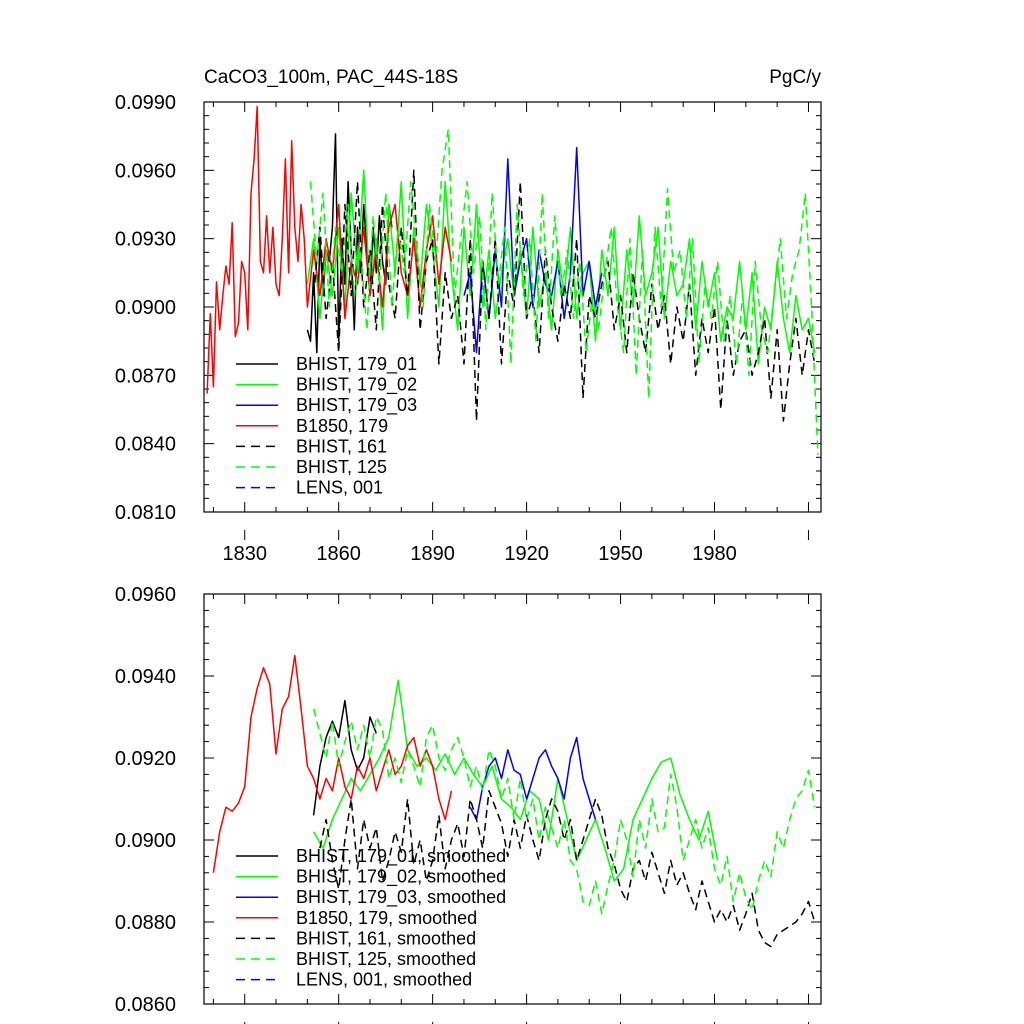 Image resolution: width=1024 pixels, height=1024 pixels. Describe the element at coordinates (620, 554) in the screenshot. I see `x-tick-label: 1950` at that location.